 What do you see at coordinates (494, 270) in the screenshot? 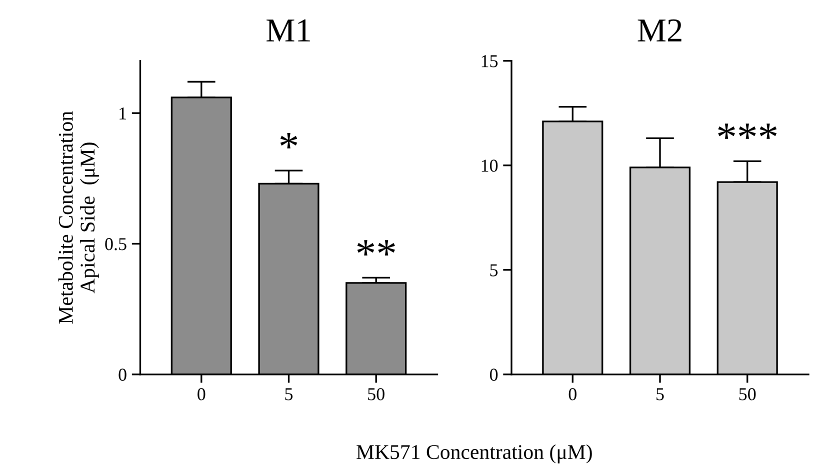
I see `y-tick-label: 5` at bounding box center [494, 270].